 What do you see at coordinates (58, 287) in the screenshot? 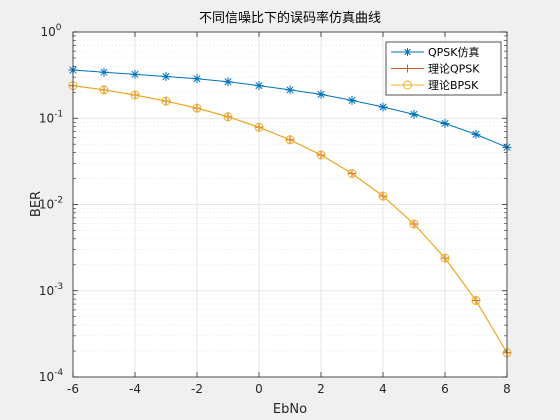
I see `y-tick-exponent: -3` at bounding box center [58, 287].